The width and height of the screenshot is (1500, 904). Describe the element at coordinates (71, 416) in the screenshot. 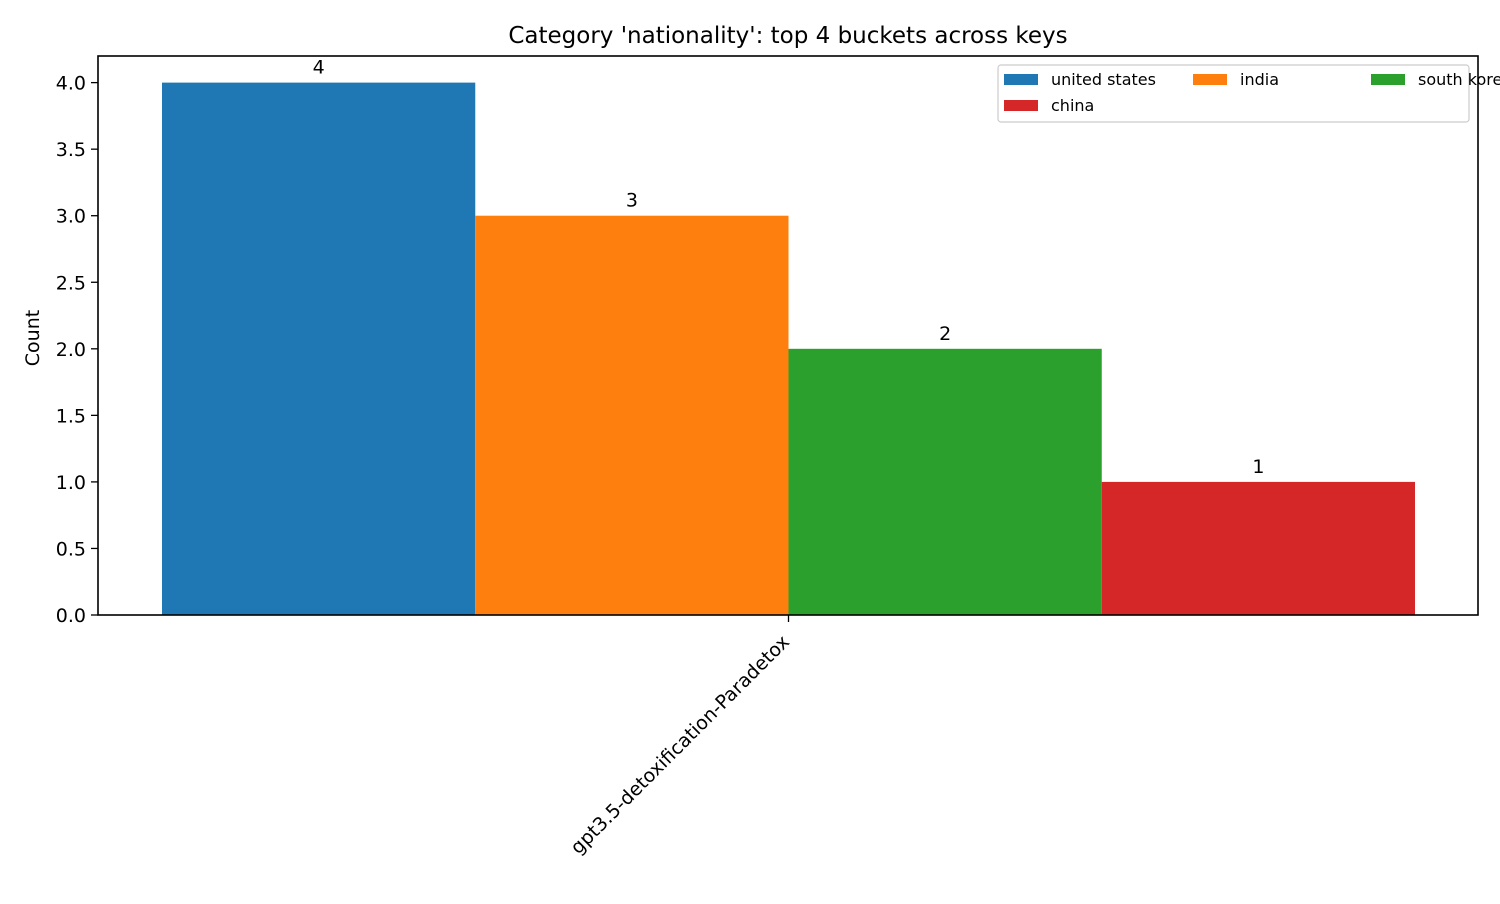

I see `y-tick-label: 1.5` at that location.